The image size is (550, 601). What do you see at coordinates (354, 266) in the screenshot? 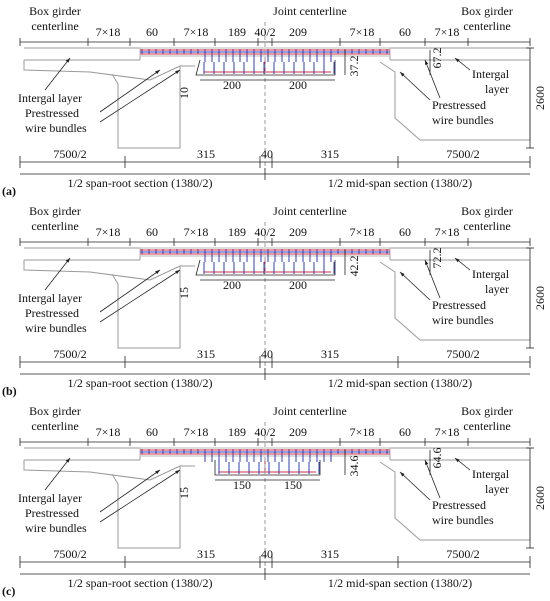
I see `inner-height: 42.2` at bounding box center [354, 266].